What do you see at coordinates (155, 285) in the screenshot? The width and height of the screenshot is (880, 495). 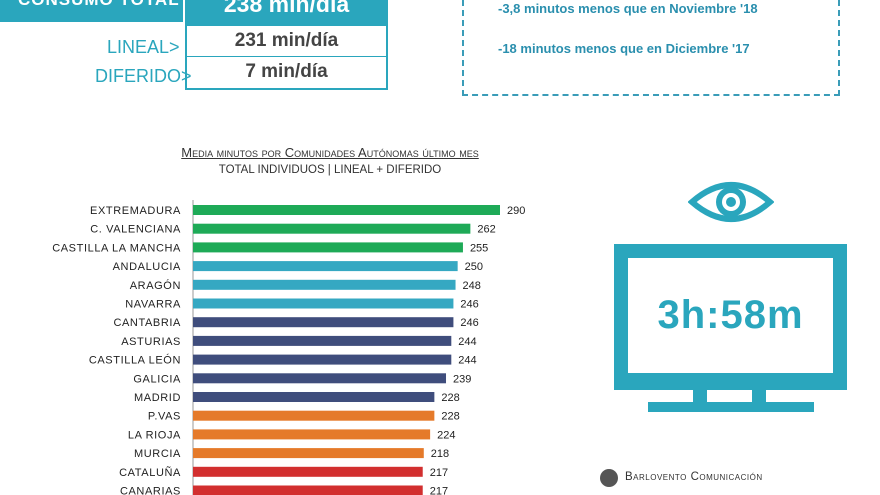 I see `category-label: ARAGÓN` at bounding box center [155, 285].